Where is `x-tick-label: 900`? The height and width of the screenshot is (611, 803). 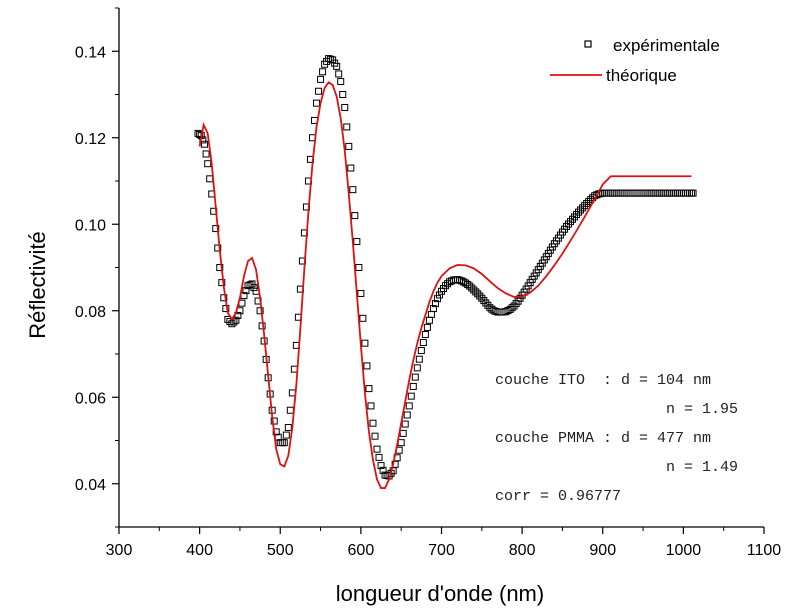 x-tick-label: 900 is located at coordinates (602, 550).